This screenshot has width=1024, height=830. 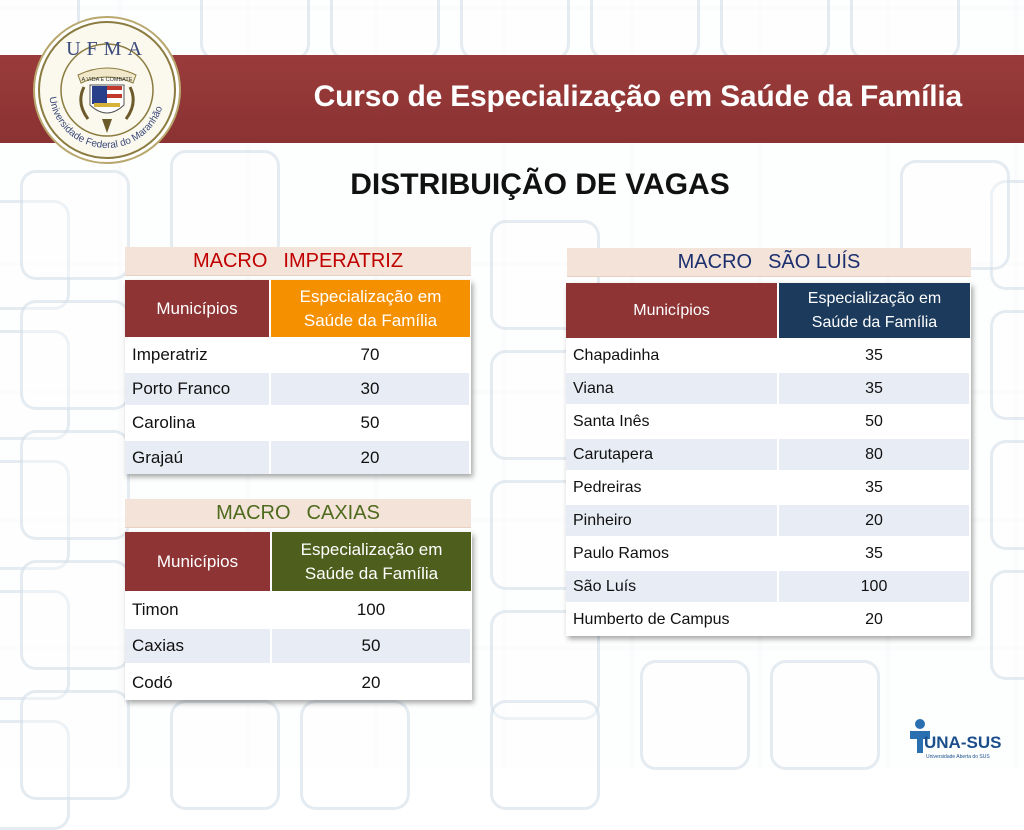 What do you see at coordinates (298, 261) in the screenshot?
I see `macro-label-imperatriz: MACRO IMPERATRIZ` at bounding box center [298, 261].